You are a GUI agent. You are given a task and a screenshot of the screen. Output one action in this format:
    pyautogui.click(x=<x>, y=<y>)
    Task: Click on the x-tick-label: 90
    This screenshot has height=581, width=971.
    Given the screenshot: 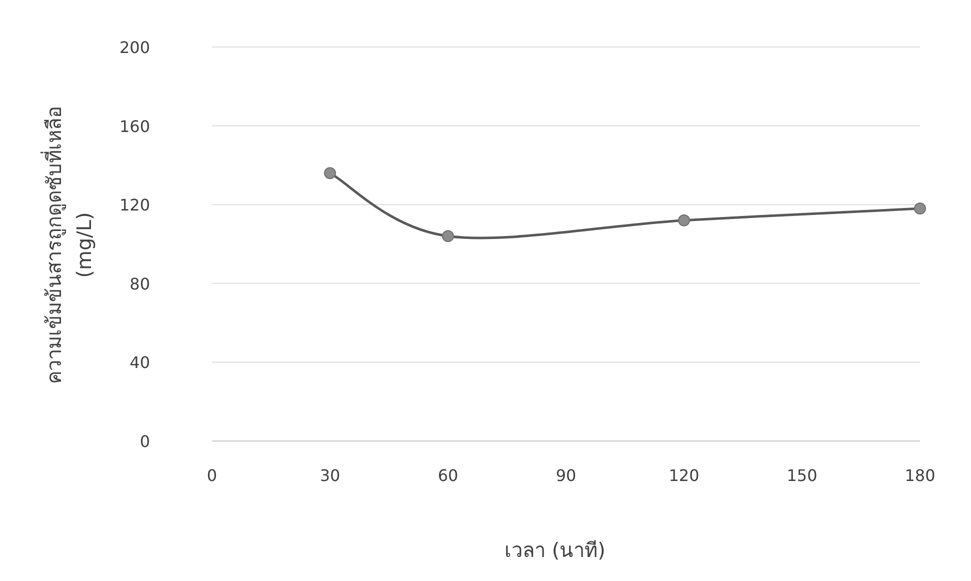 What is the action you would take?
    pyautogui.click(x=566, y=475)
    